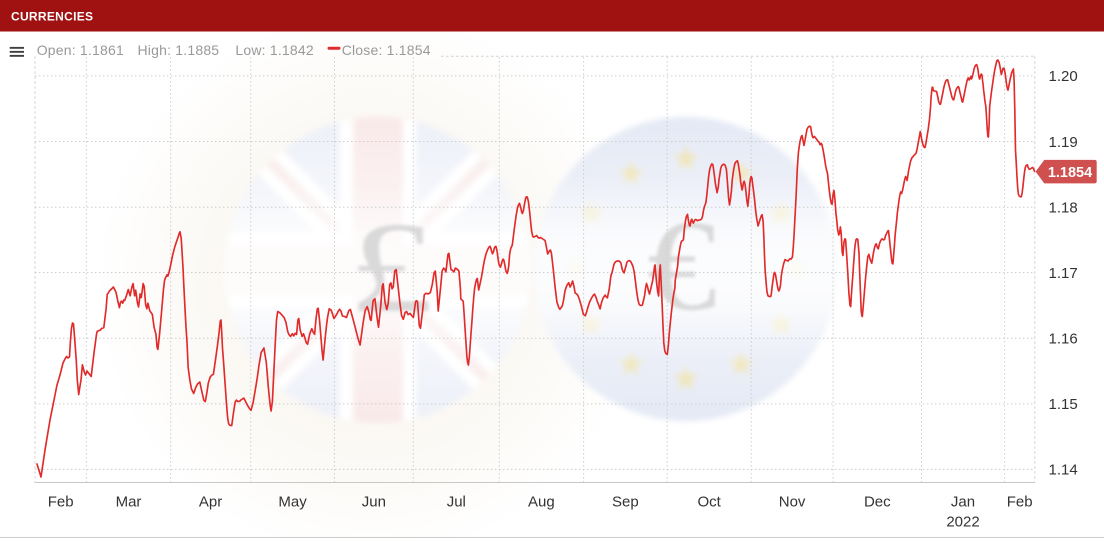 This screenshot has height=541, width=1104. I want to click on svg-text: Nov, so click(792, 502).